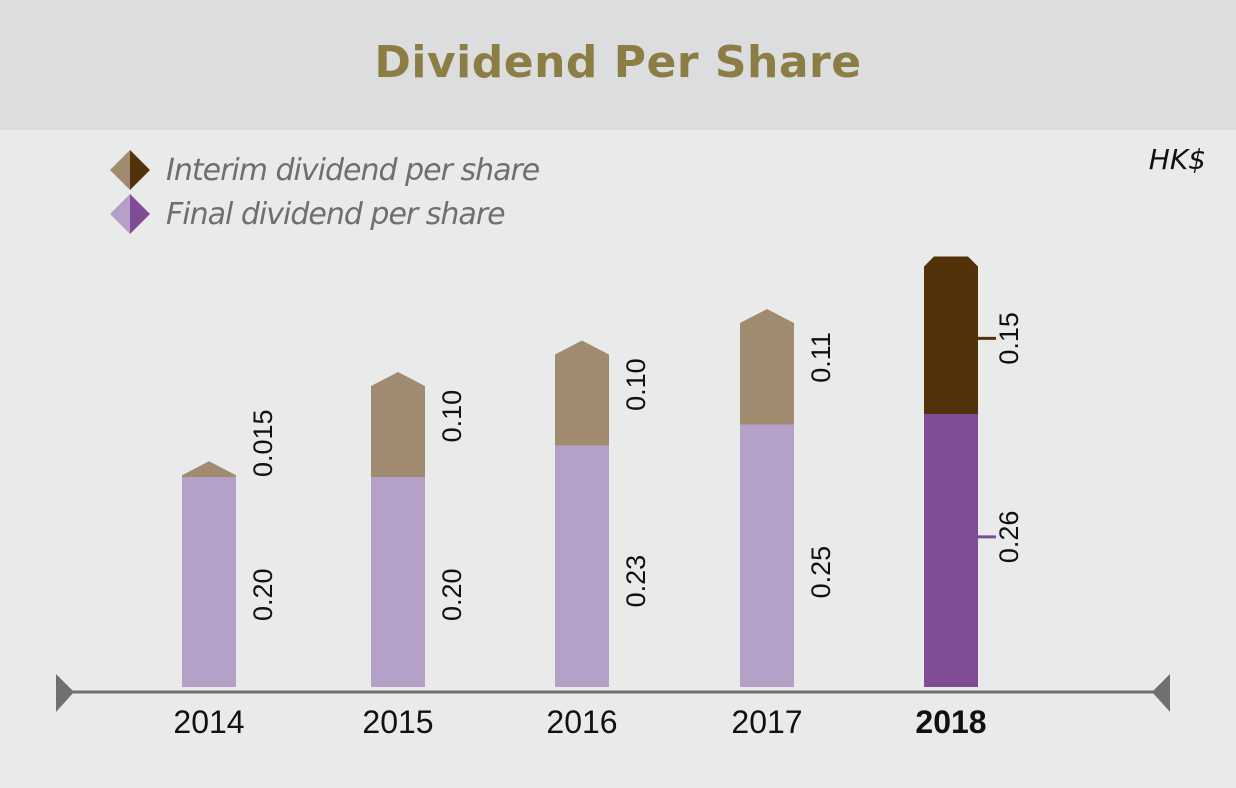 This screenshot has height=788, width=1236. What do you see at coordinates (263, 443) in the screenshot?
I see `value-label-interim-2014: 0.015` at bounding box center [263, 443].